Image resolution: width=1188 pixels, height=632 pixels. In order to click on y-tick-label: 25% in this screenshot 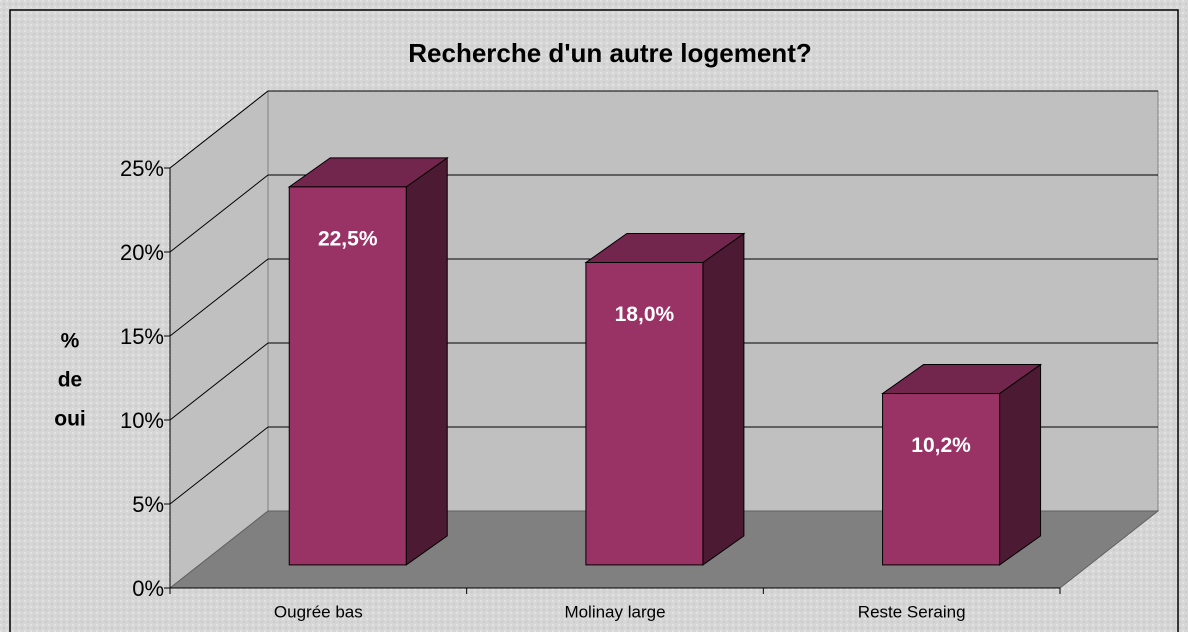, I will do `click(142, 168)`.